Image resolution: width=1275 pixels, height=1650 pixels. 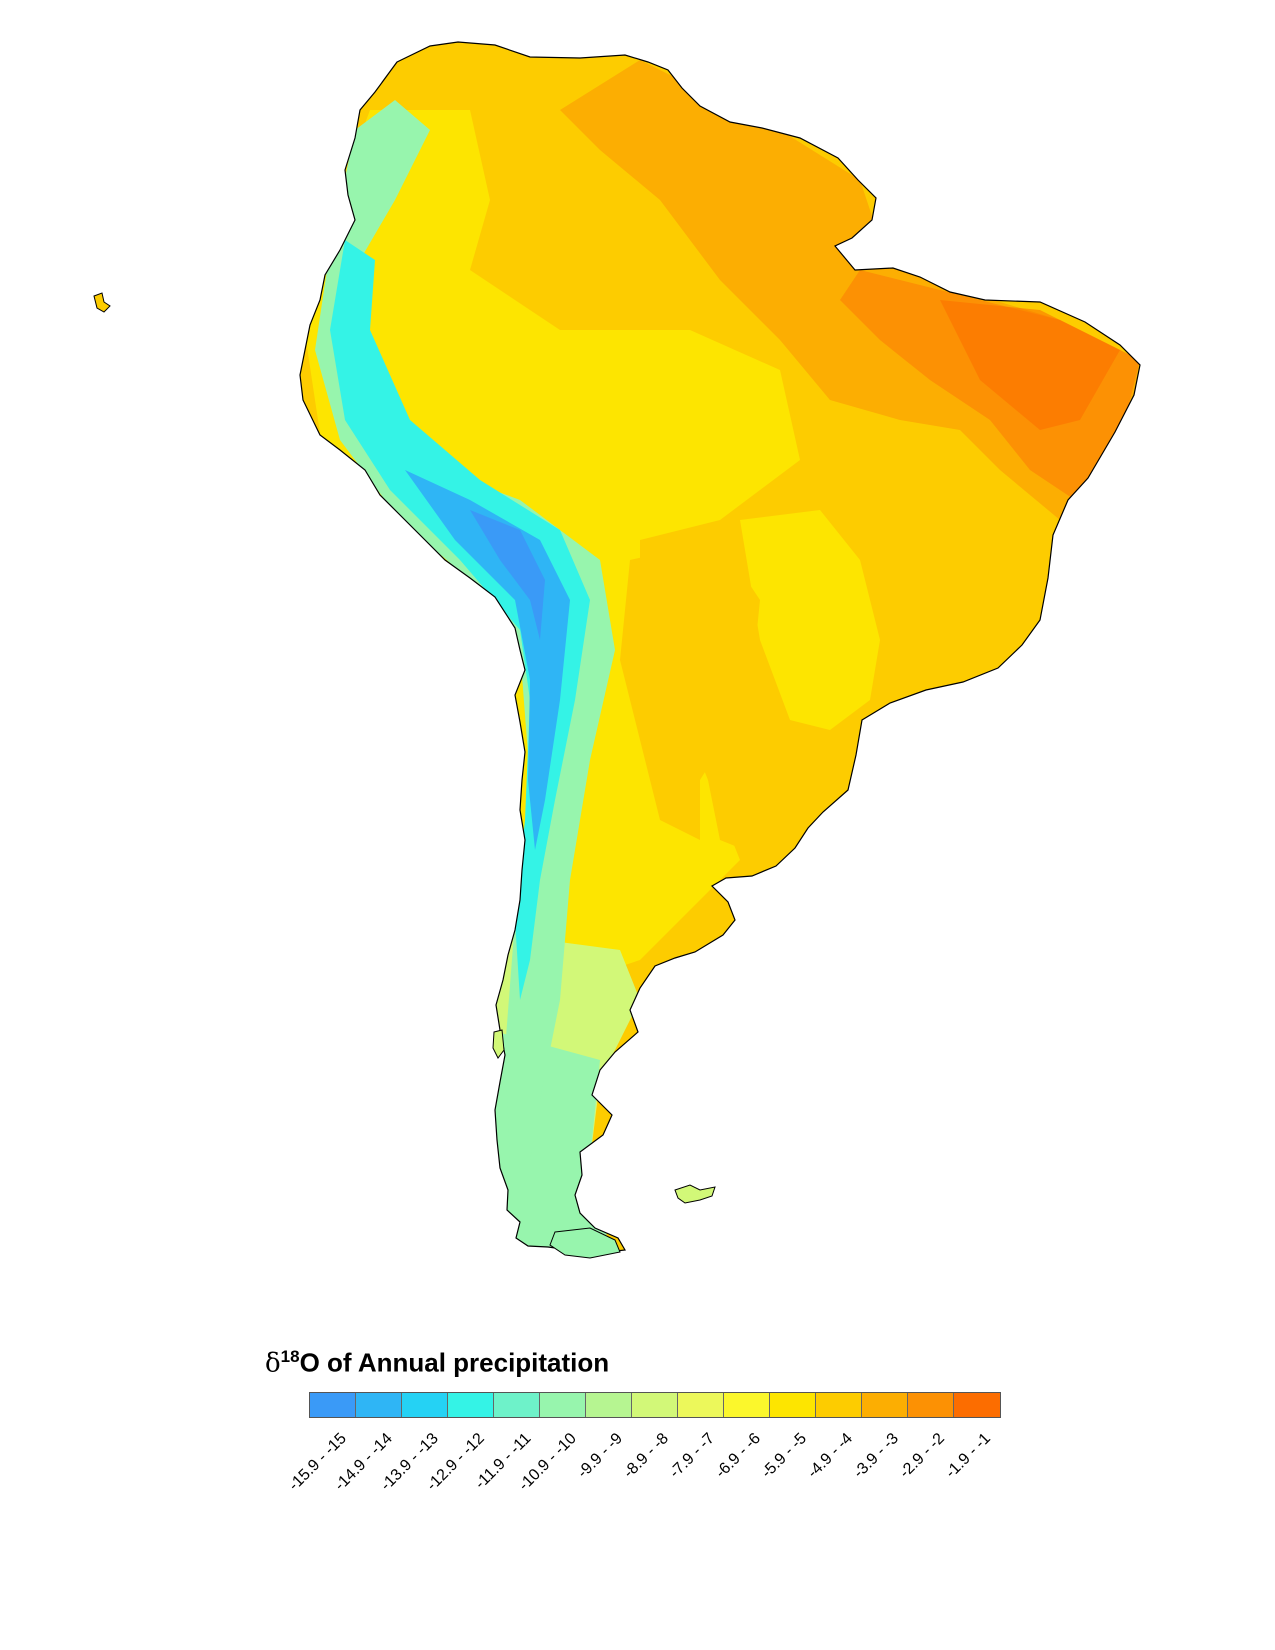 What do you see at coordinates (876, 1456) in the screenshot?
I see `legend-label: -3.9 - -3` at bounding box center [876, 1456].